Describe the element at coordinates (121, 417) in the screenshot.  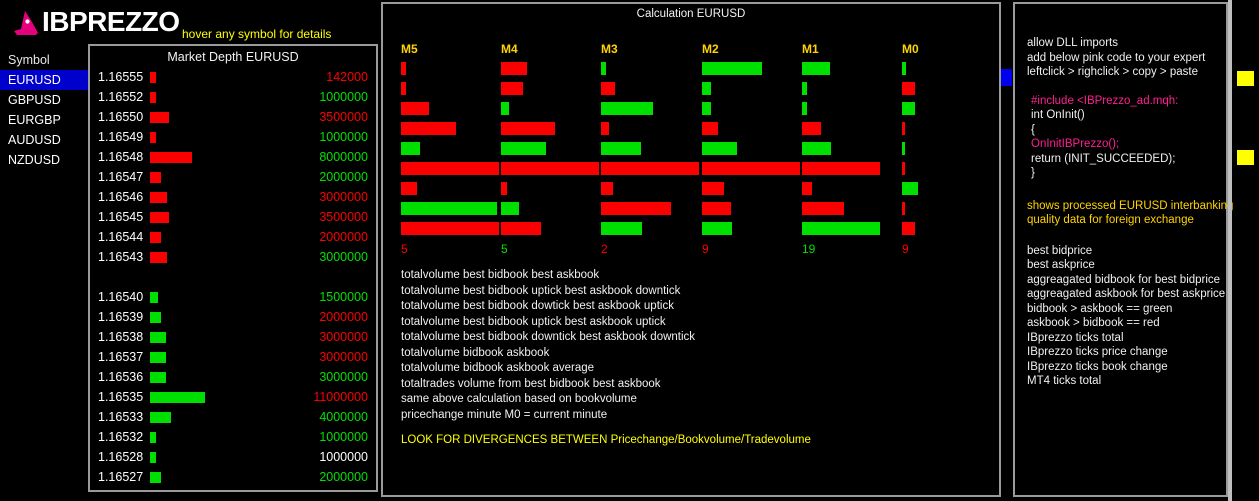
I see `depth-price: 1.16533` at that location.